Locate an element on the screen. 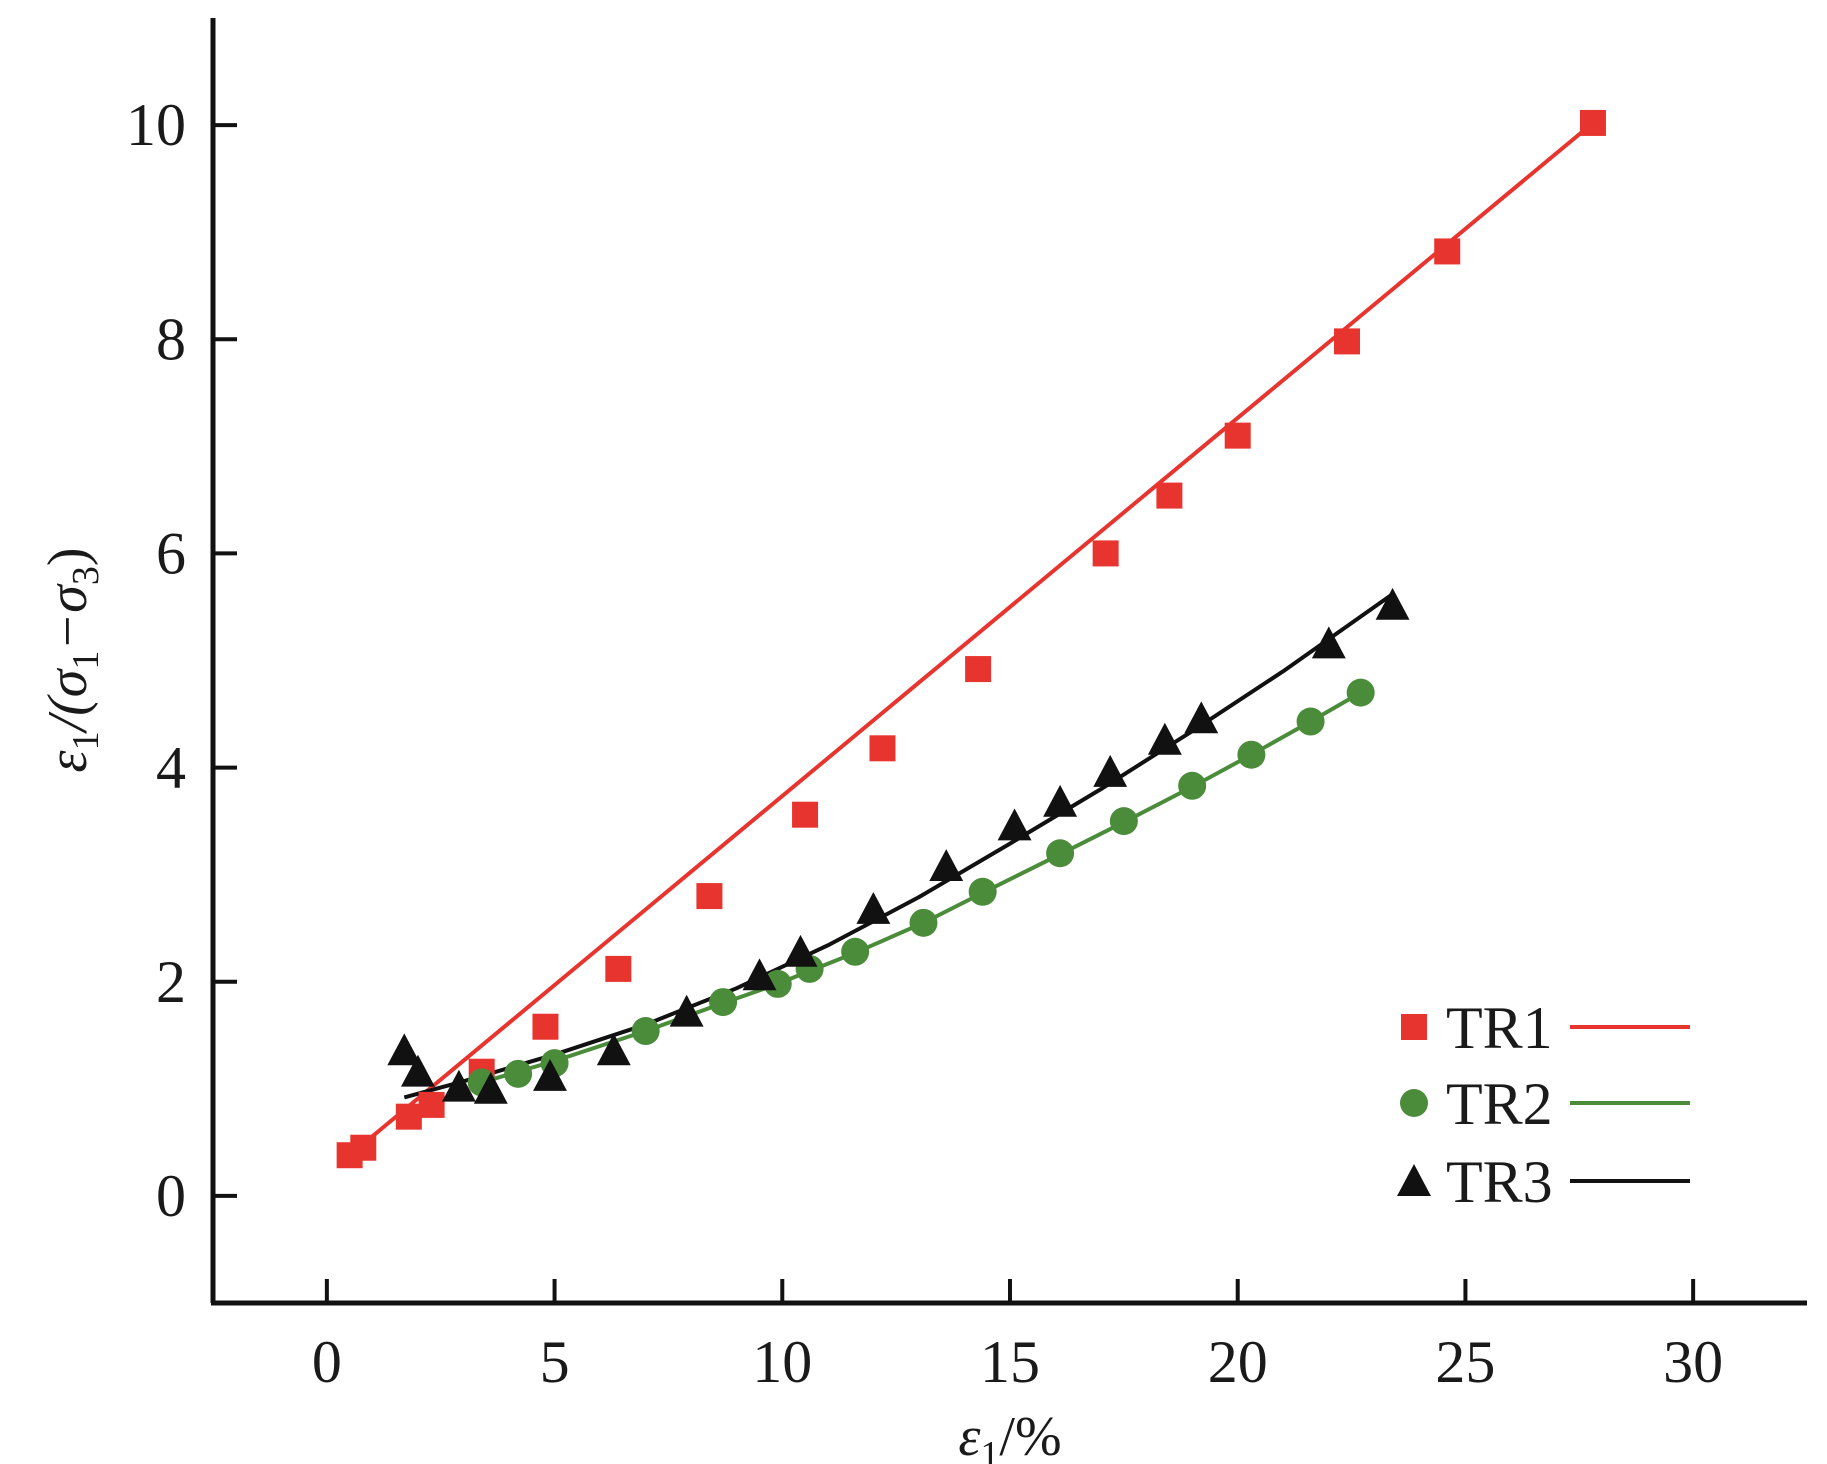 Image resolution: width=1827 pixels, height=1464 pixels. tr1-legend-label: TR1 is located at coordinates (1499, 1028).